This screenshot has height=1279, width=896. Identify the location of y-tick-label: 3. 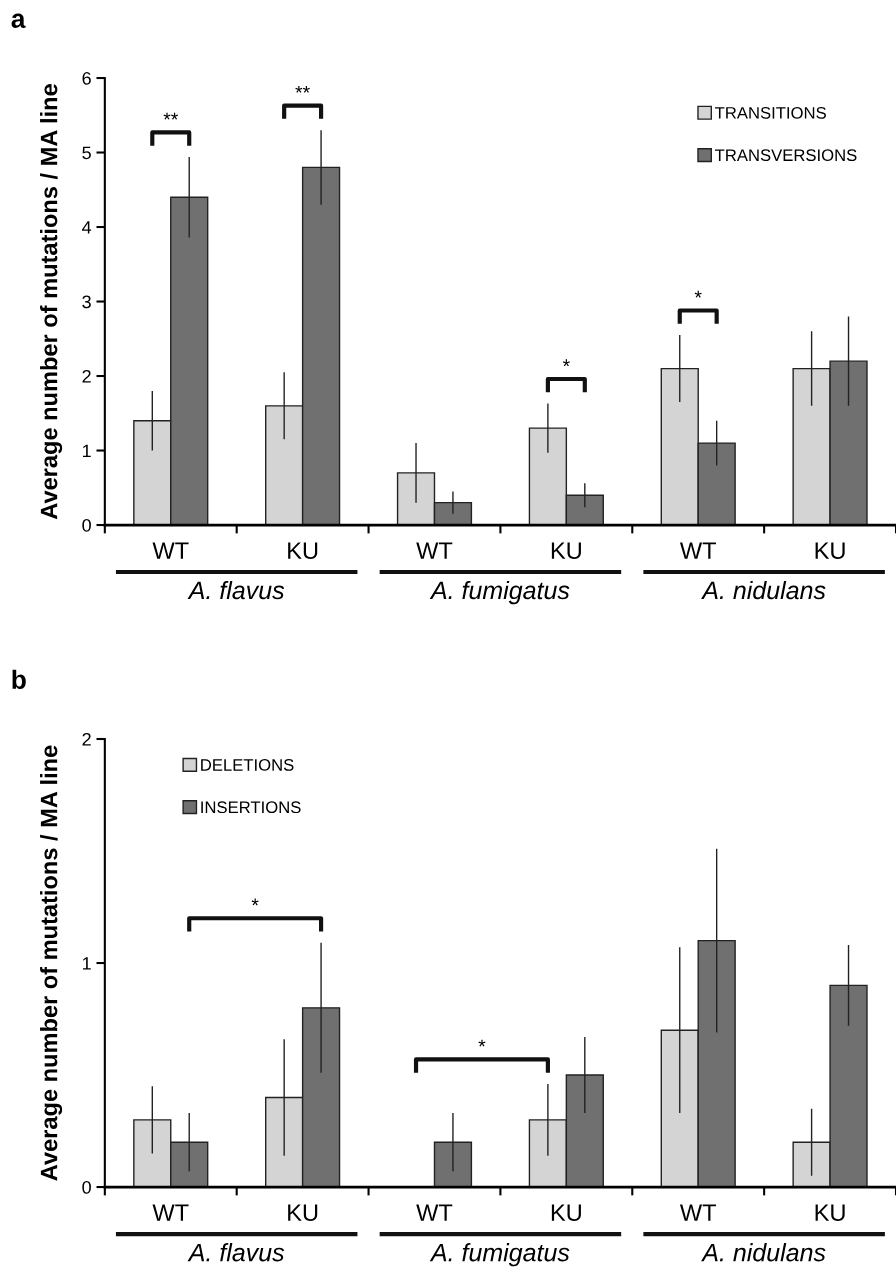
(86, 302).